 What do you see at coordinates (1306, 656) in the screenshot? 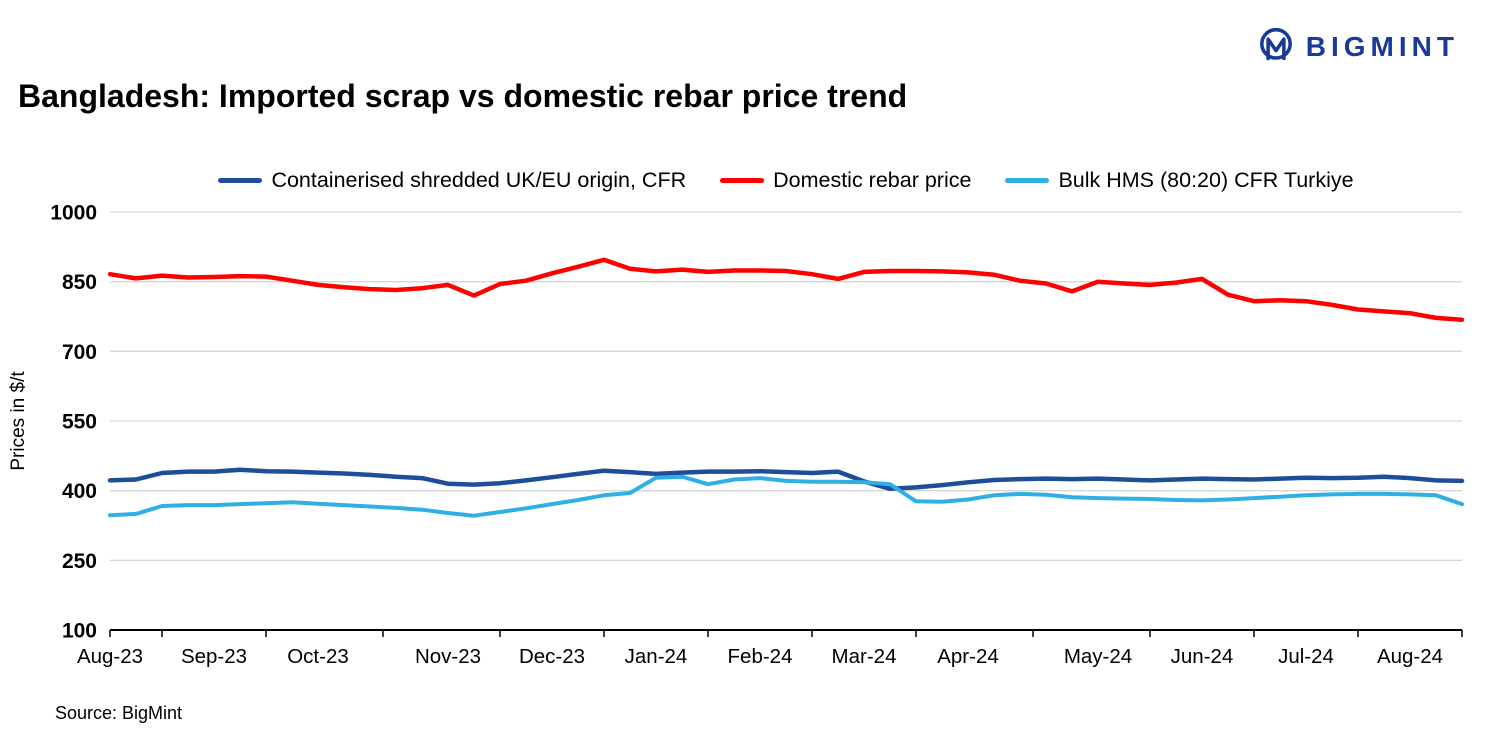
I see `x-tick-label: Jul-24` at bounding box center [1306, 656].